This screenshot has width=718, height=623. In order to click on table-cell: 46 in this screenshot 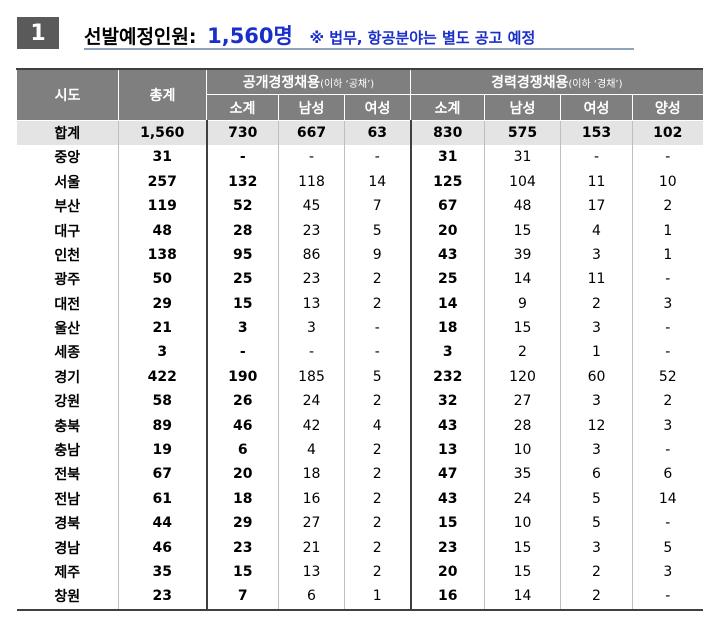, I will do `click(162, 547)`.